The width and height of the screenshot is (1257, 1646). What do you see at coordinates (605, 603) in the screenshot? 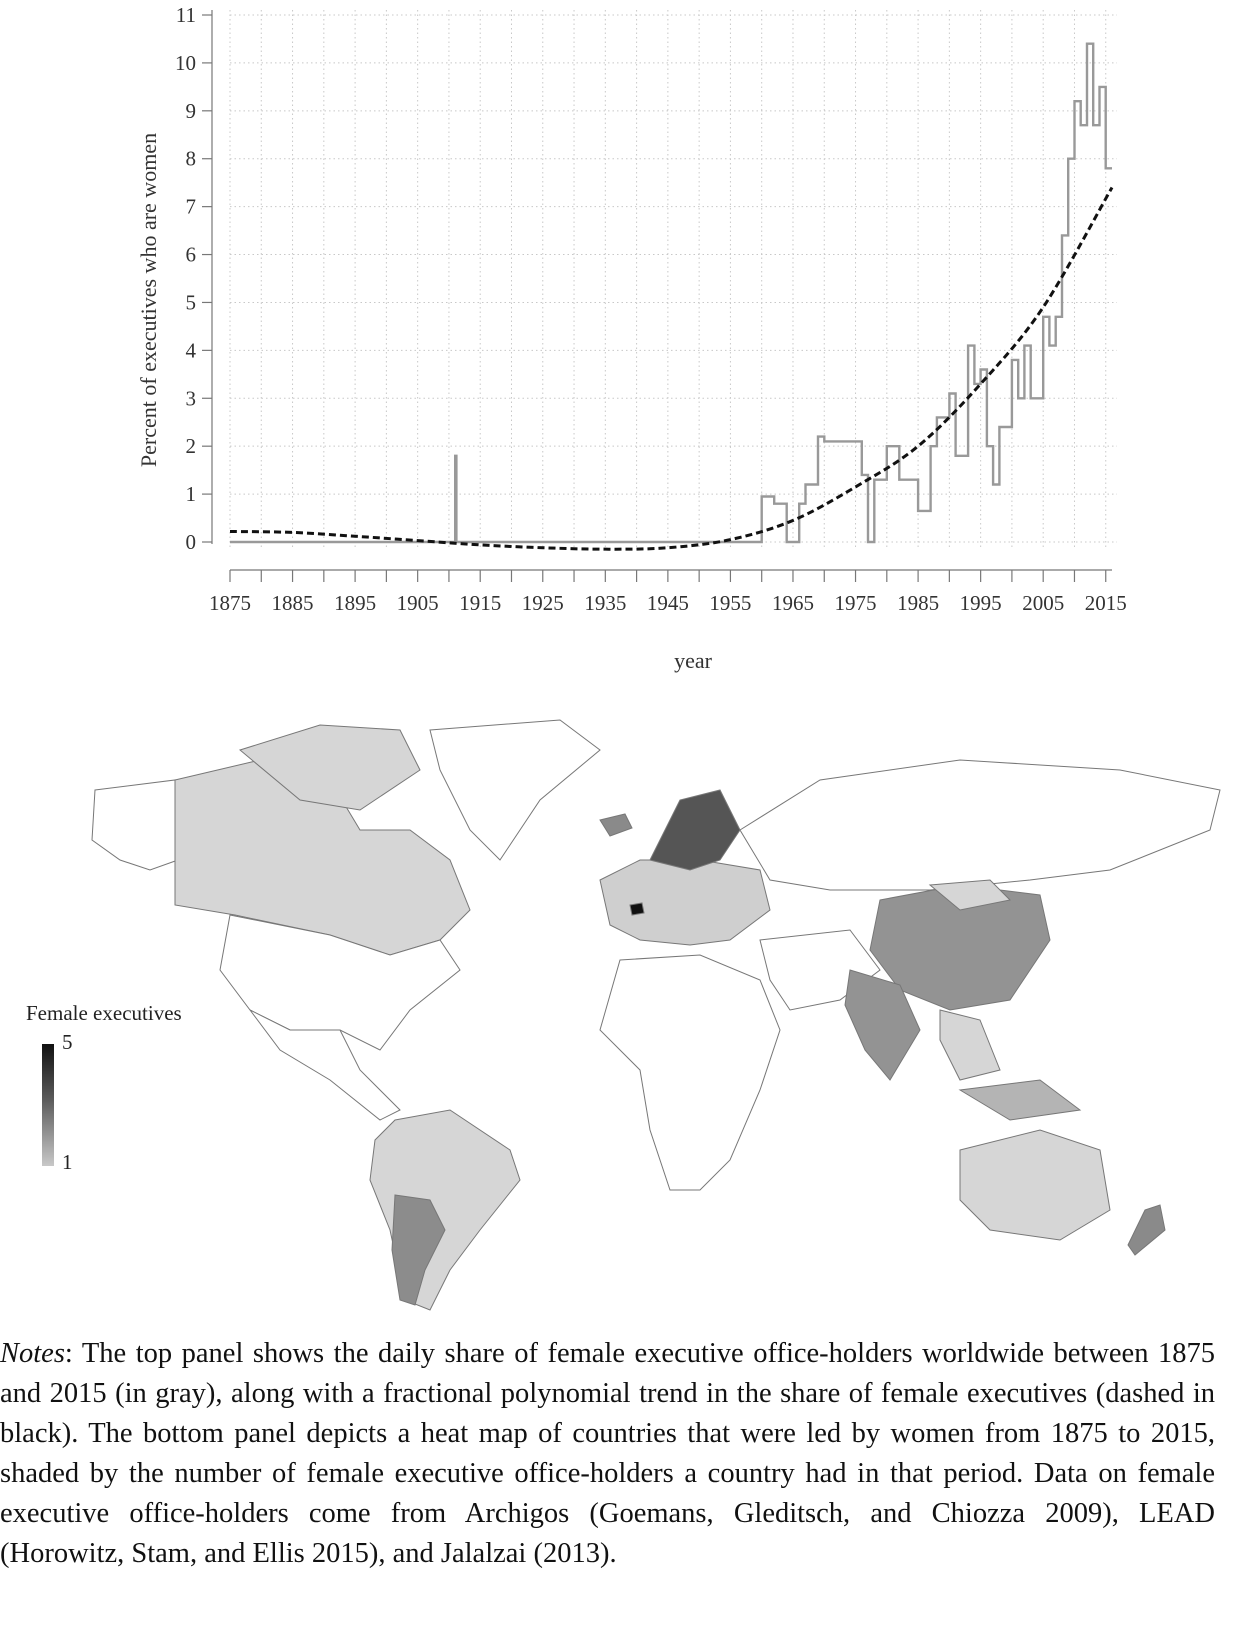
I see `x-tick-label: 1935` at bounding box center [605, 603].